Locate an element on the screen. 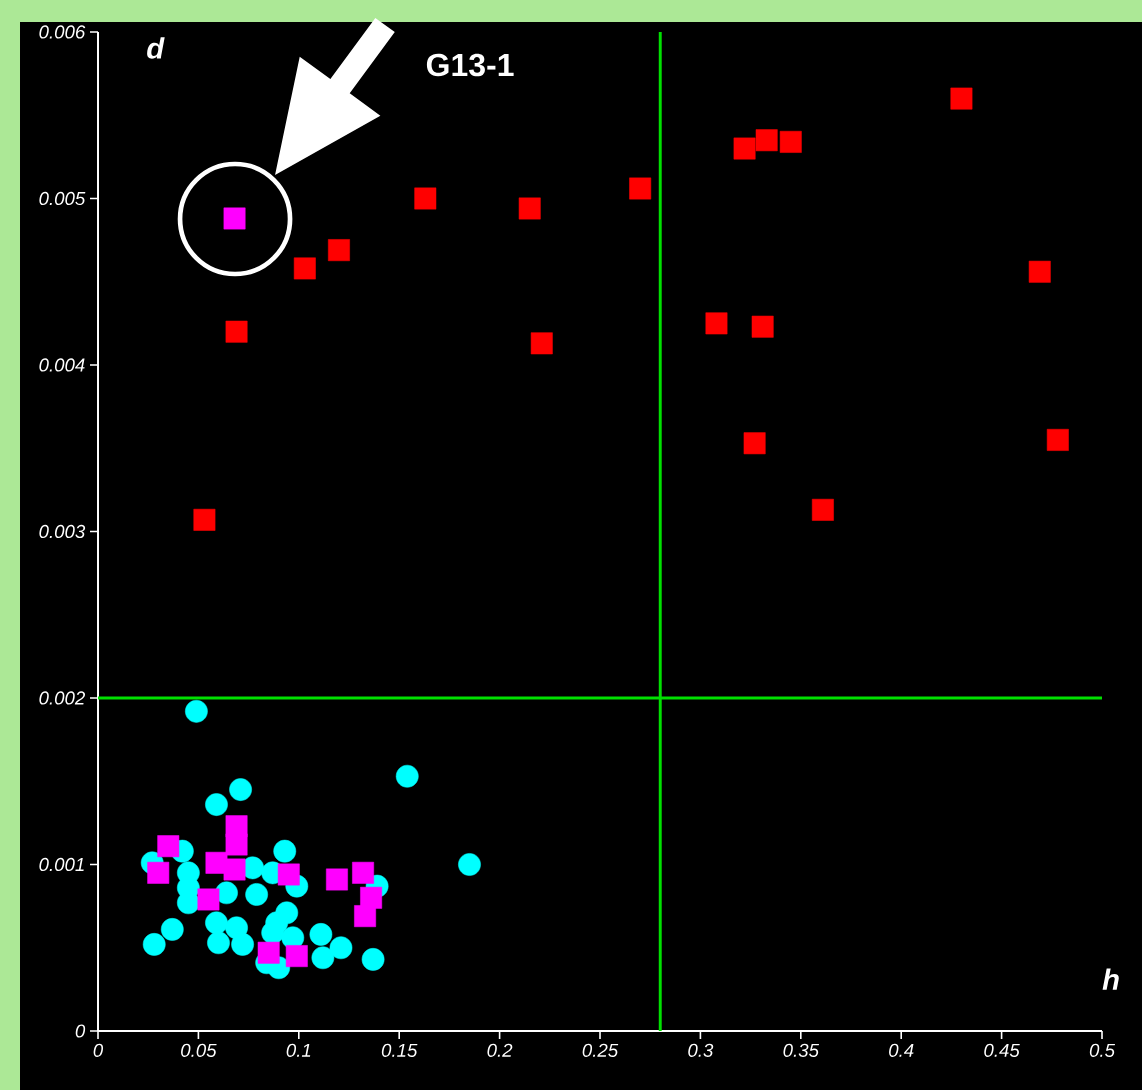 The image size is (1142, 1090). y-tick-label: 0 is located at coordinates (80, 1031).